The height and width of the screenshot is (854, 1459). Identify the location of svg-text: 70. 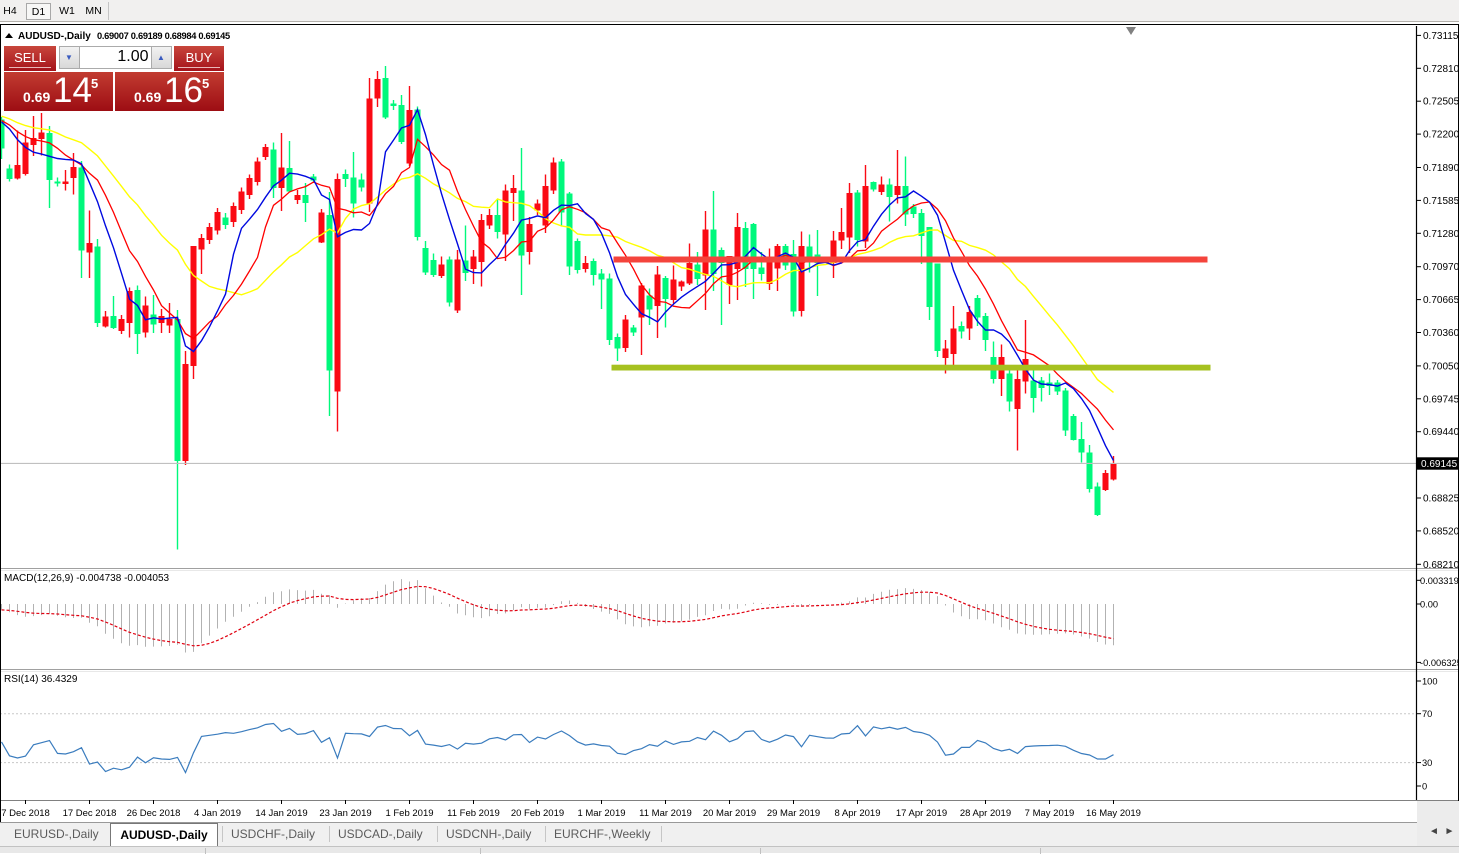
(1427, 714).